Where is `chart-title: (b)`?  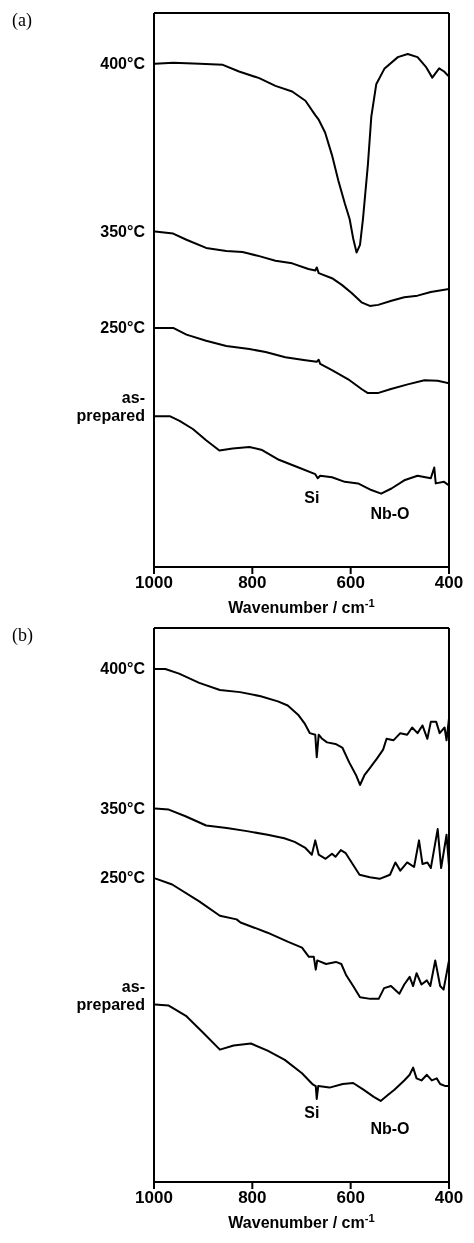
chart-title: (b) is located at coordinates (22, 635).